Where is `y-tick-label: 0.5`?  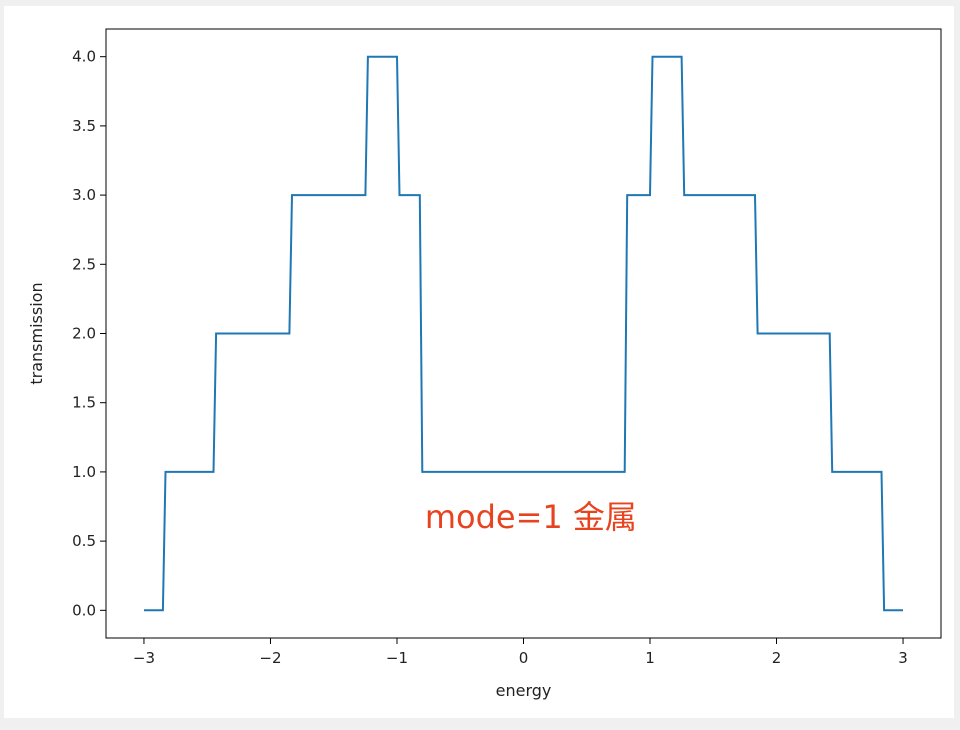 y-tick-label: 0.5 is located at coordinates (84, 541).